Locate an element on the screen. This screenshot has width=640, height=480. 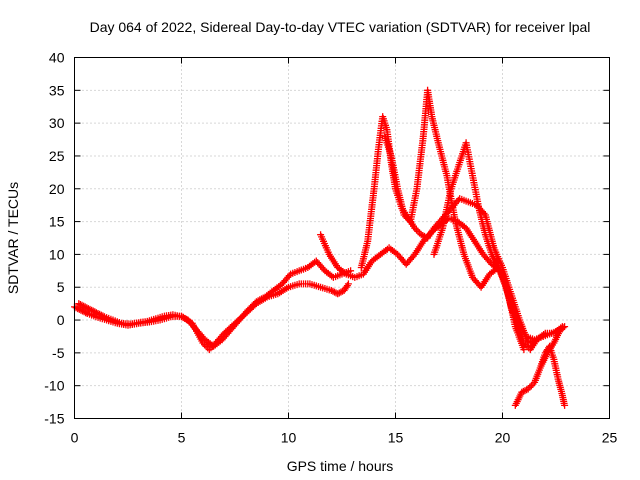
series-track-f is located at coordinates (485, 246).